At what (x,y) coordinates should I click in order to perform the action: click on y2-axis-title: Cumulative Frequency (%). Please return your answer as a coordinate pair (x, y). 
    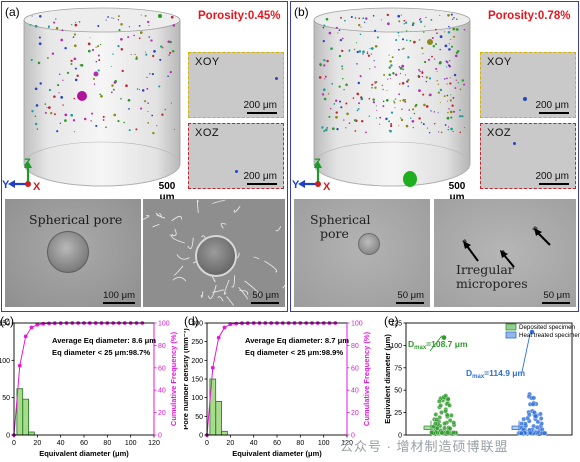
    Looking at the image, I should click on (366, 378).